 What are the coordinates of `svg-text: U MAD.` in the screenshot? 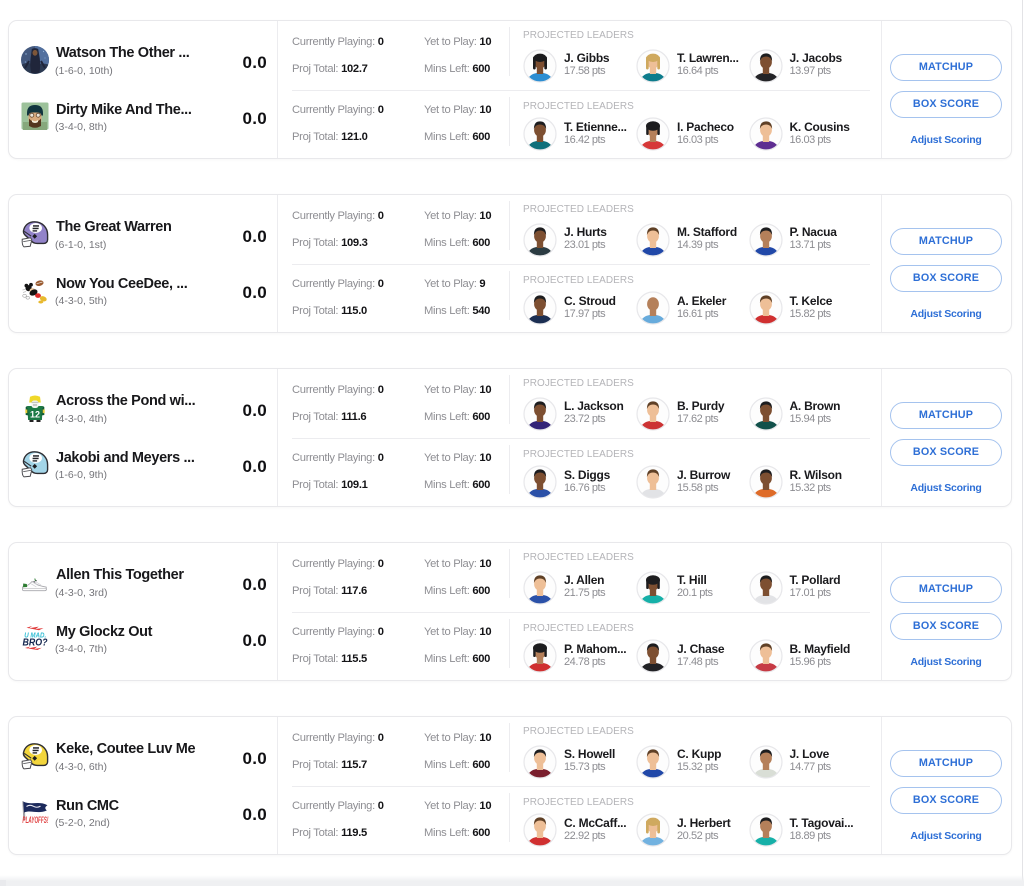 It's located at (35, 634).